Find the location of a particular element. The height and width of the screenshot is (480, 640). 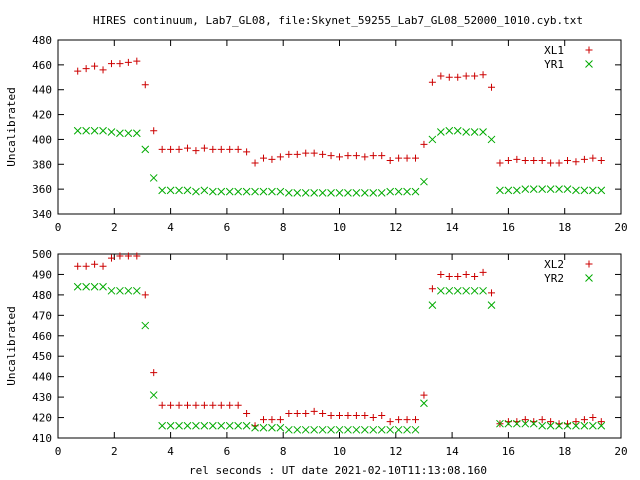

legend-marker is located at coordinates (589, 64).